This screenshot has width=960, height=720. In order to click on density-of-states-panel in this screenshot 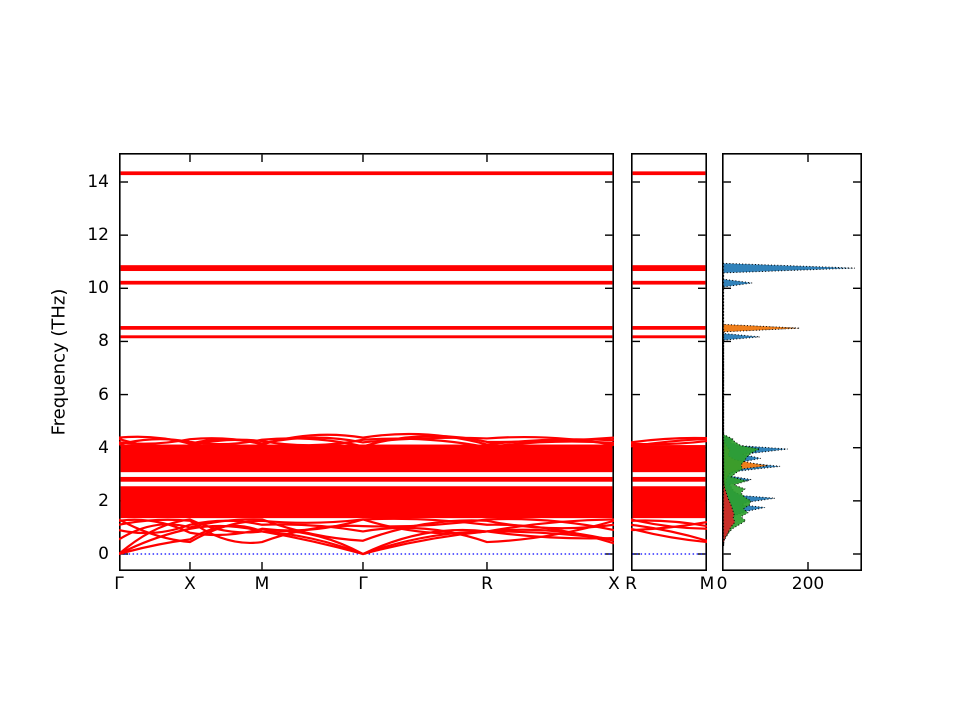, I will do `click(792, 362)`.